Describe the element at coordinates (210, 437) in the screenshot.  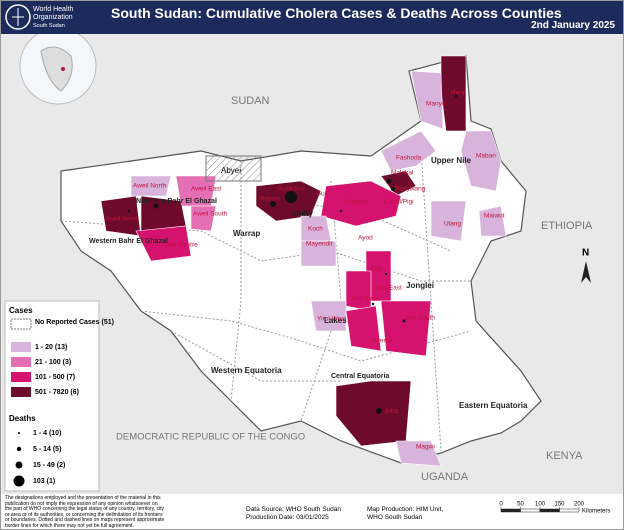
I see `country-label: DEMOCRATIC REPUBLIC OF THE CONGO` at that location.